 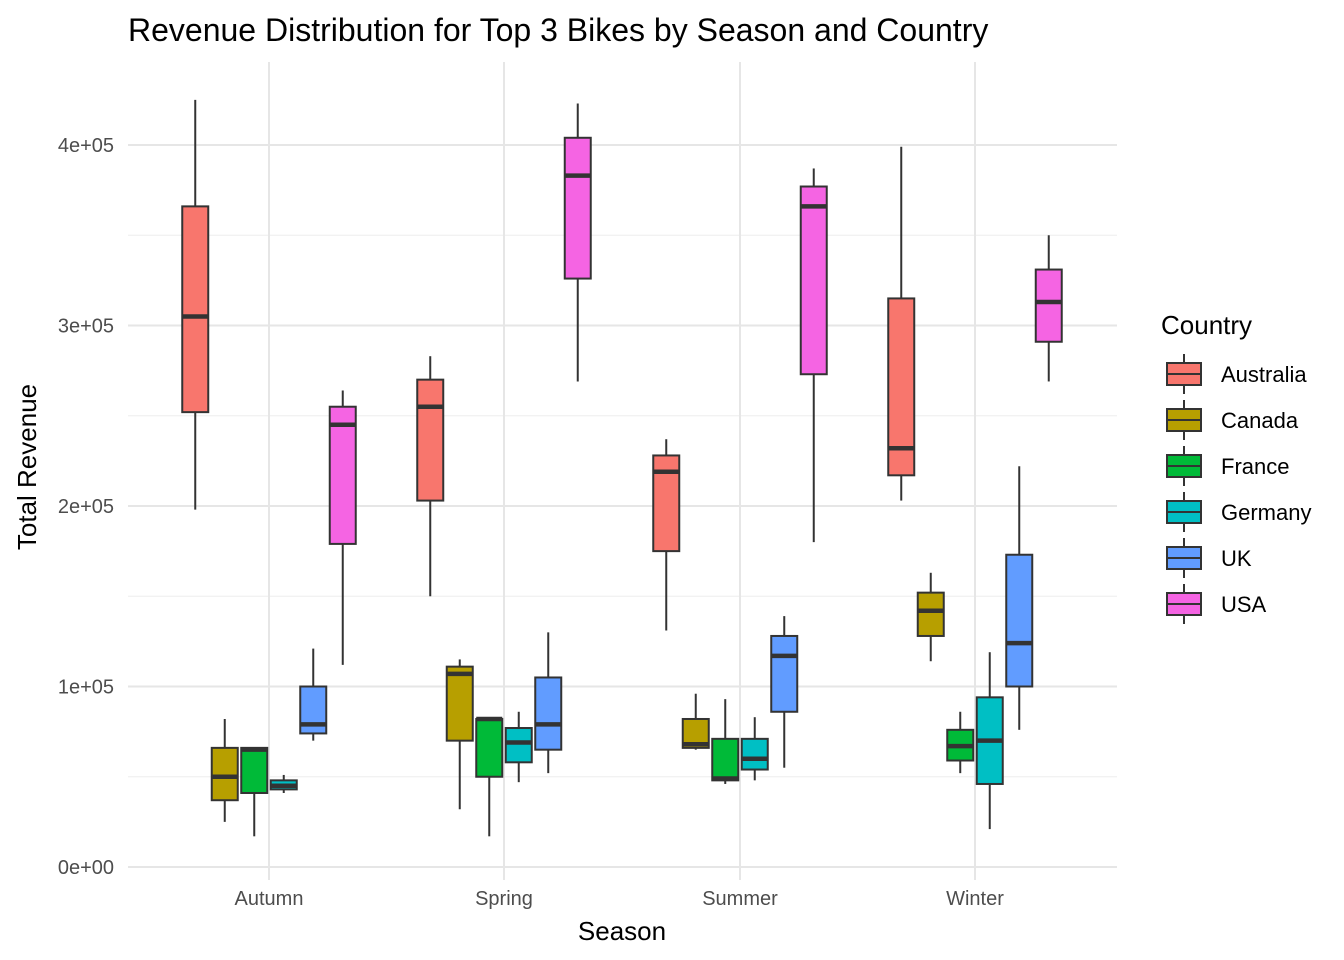 What do you see at coordinates (975, 899) in the screenshot?
I see `x-tick-label: Winter` at bounding box center [975, 899].